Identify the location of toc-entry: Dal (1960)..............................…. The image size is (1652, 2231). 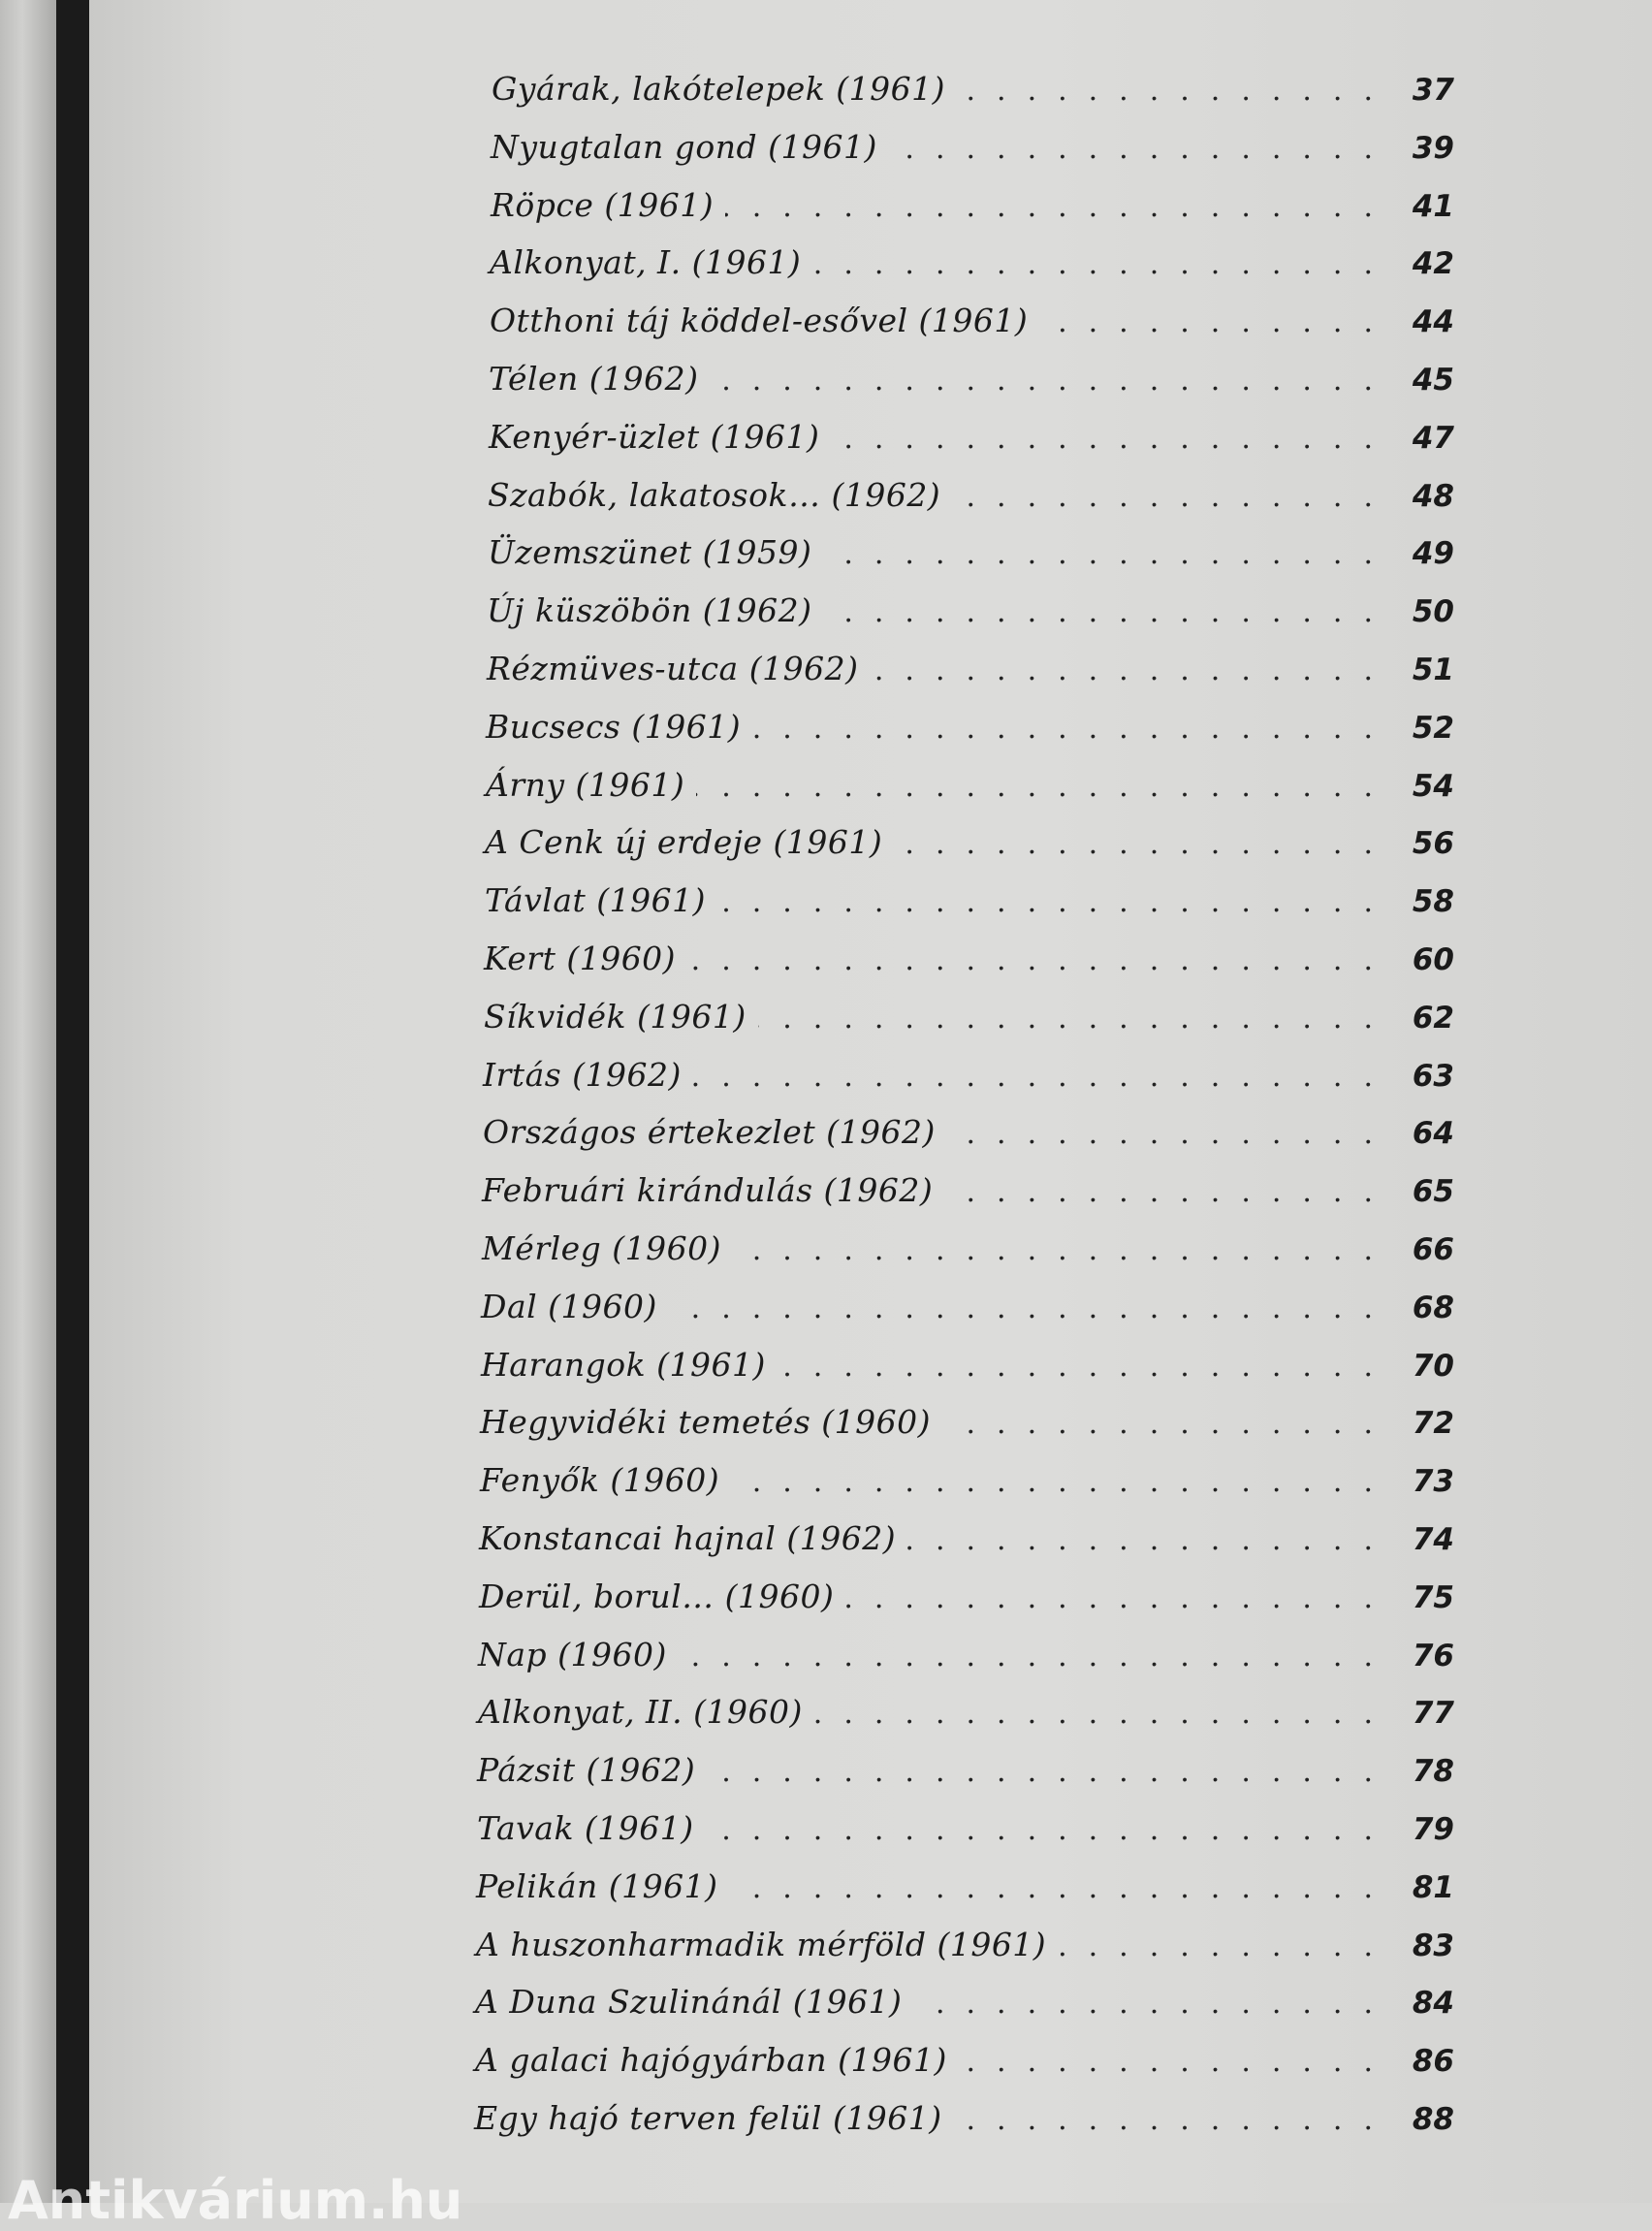
(968, 1312).